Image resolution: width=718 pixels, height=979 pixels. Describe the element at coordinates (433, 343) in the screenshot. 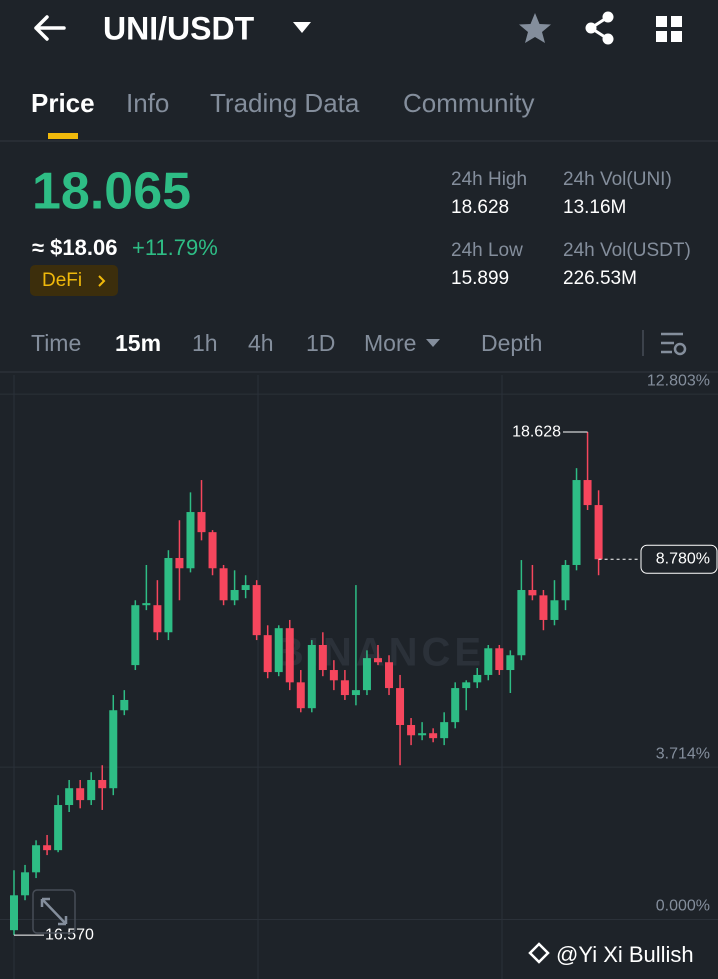

I see `more-dropdown` at that location.